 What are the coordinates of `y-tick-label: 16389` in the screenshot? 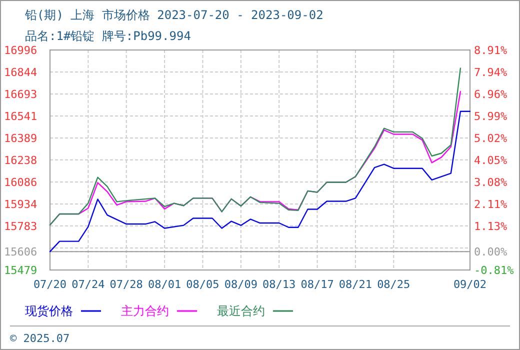 It's located at (21, 139).